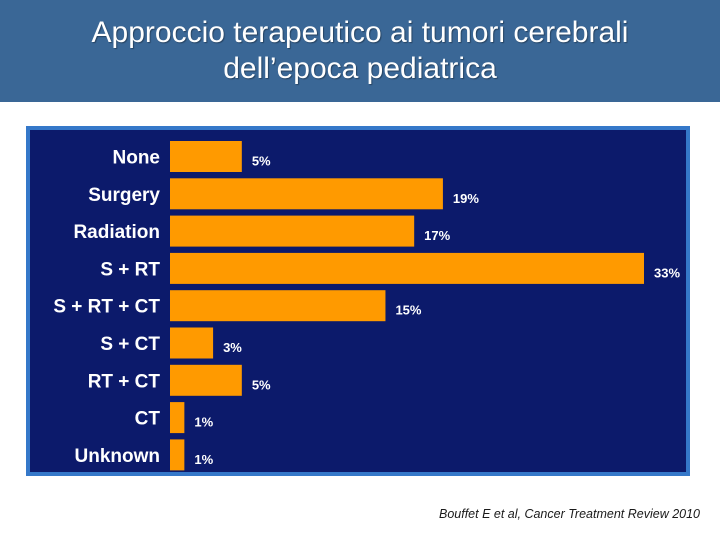 The width and height of the screenshot is (720, 540). Describe the element at coordinates (292, 231) in the screenshot. I see `bar-radiation` at that location.